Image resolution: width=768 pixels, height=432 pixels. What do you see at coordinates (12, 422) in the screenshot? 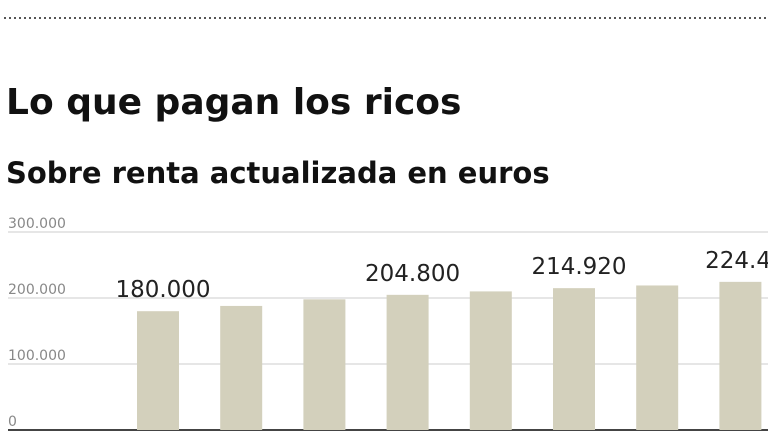
I see `y-tick-label: 0` at bounding box center [12, 422].